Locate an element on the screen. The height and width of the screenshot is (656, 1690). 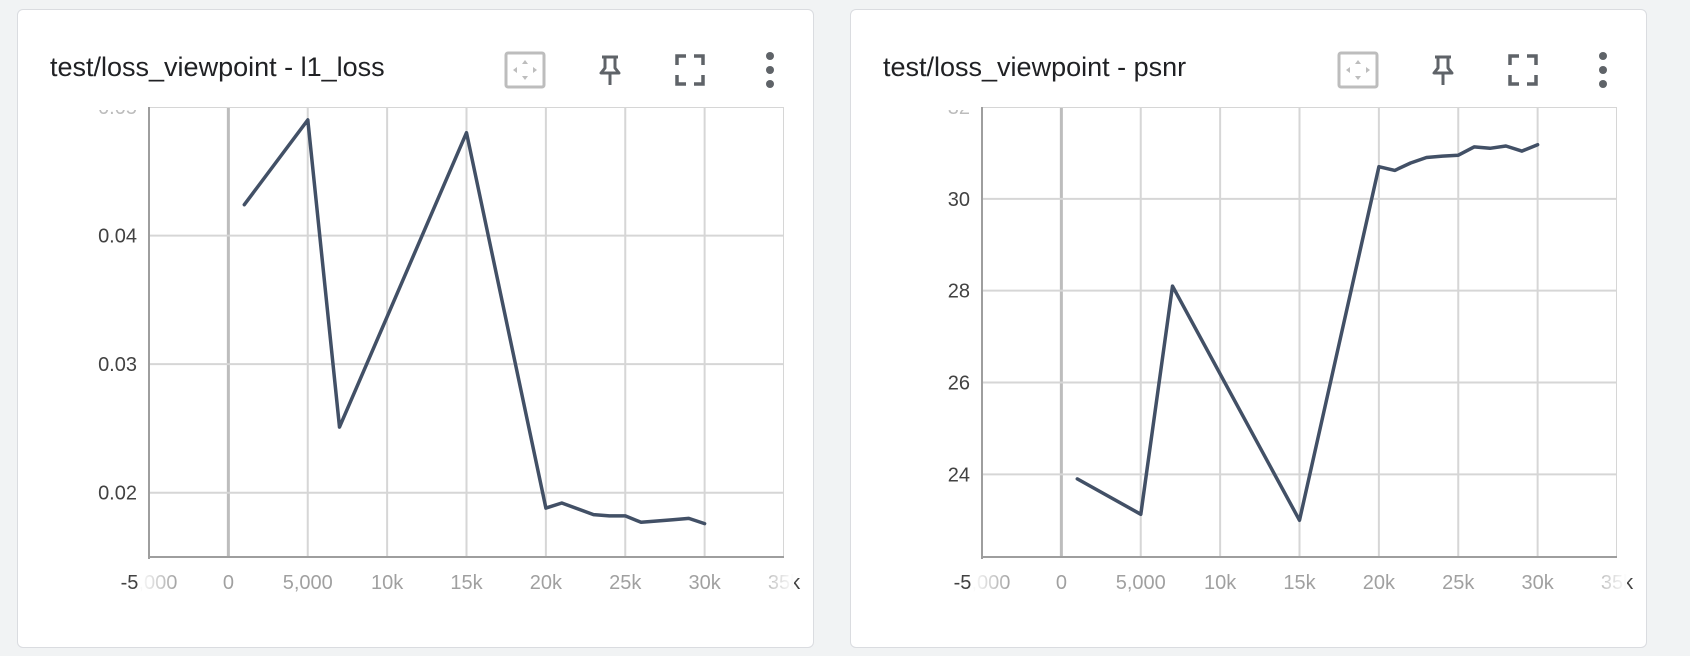
y-tick-label: 28 is located at coordinates (959, 292).